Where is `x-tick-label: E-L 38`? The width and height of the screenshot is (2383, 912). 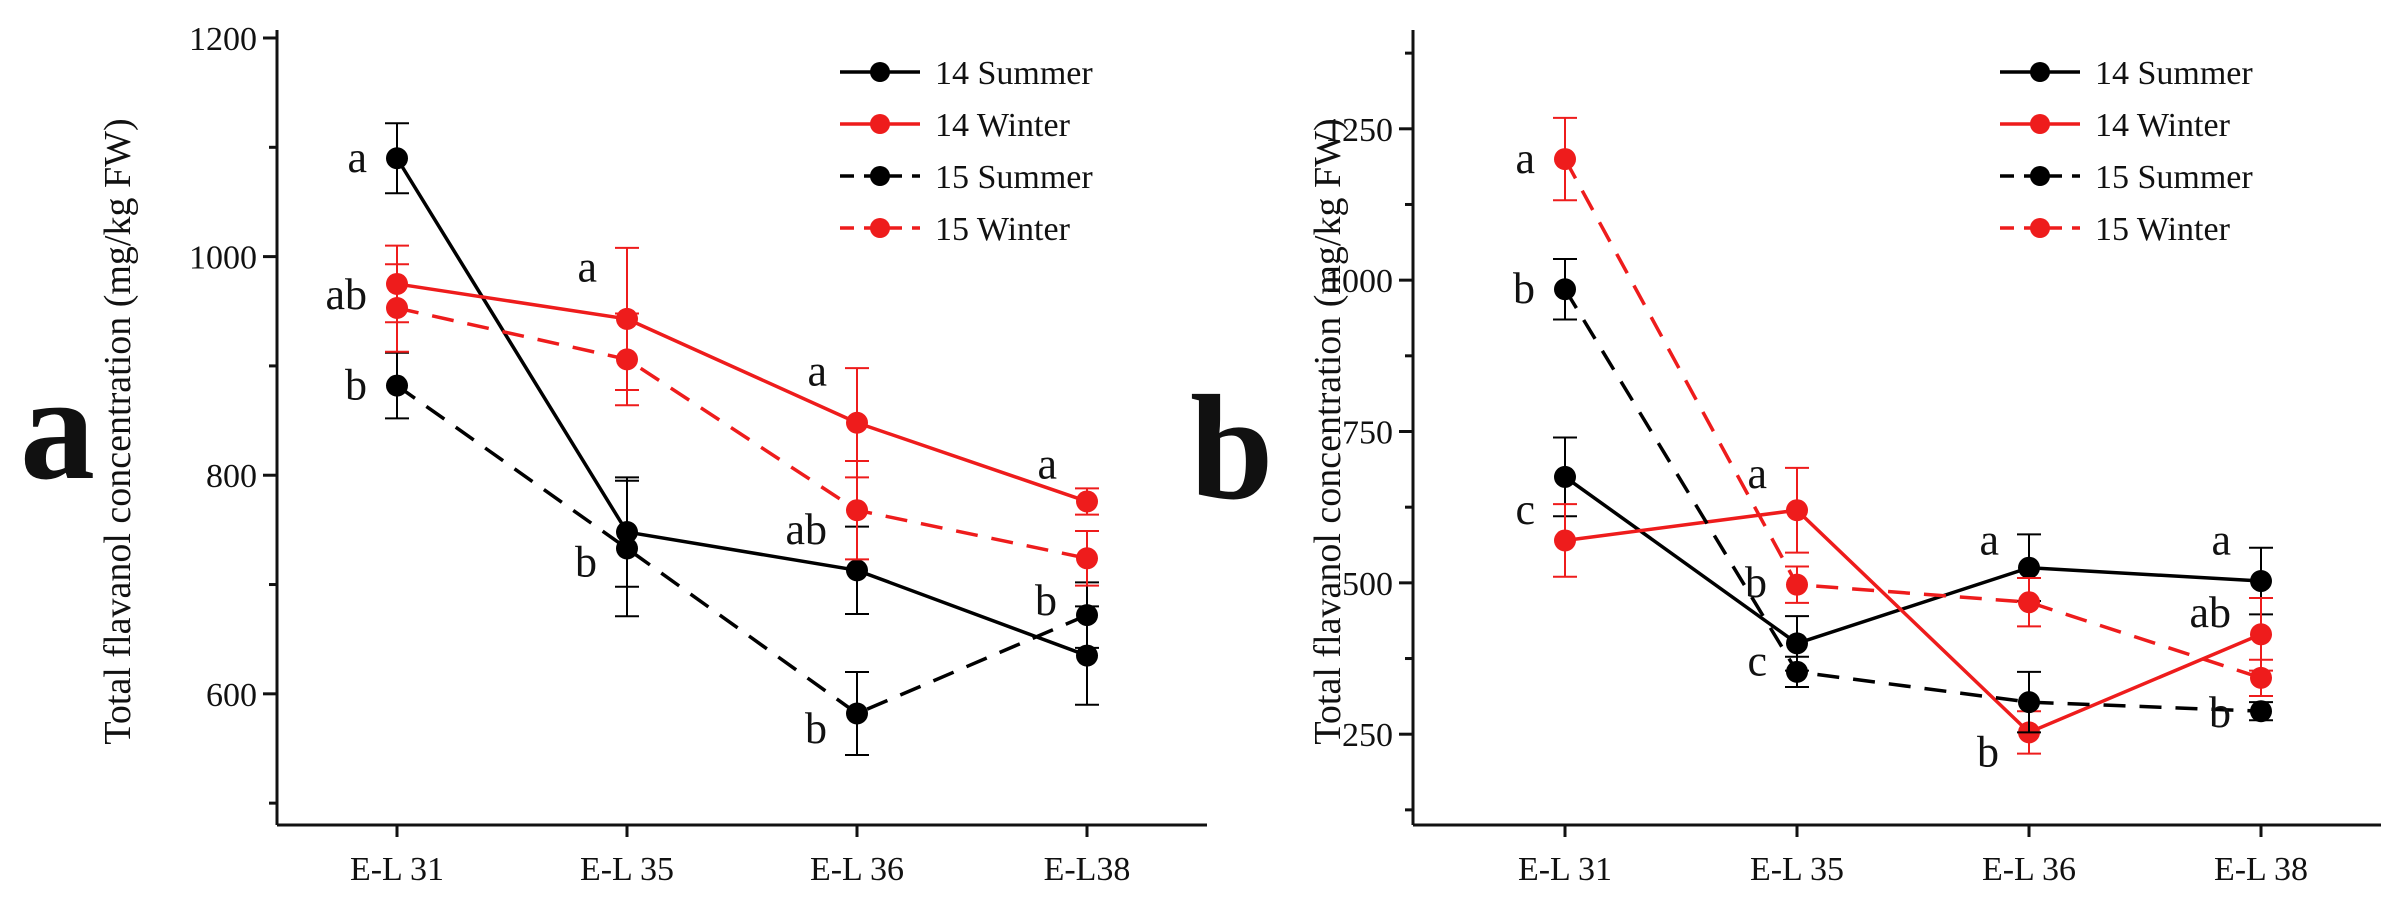 x-tick-label: E-L 38 is located at coordinates (2261, 869).